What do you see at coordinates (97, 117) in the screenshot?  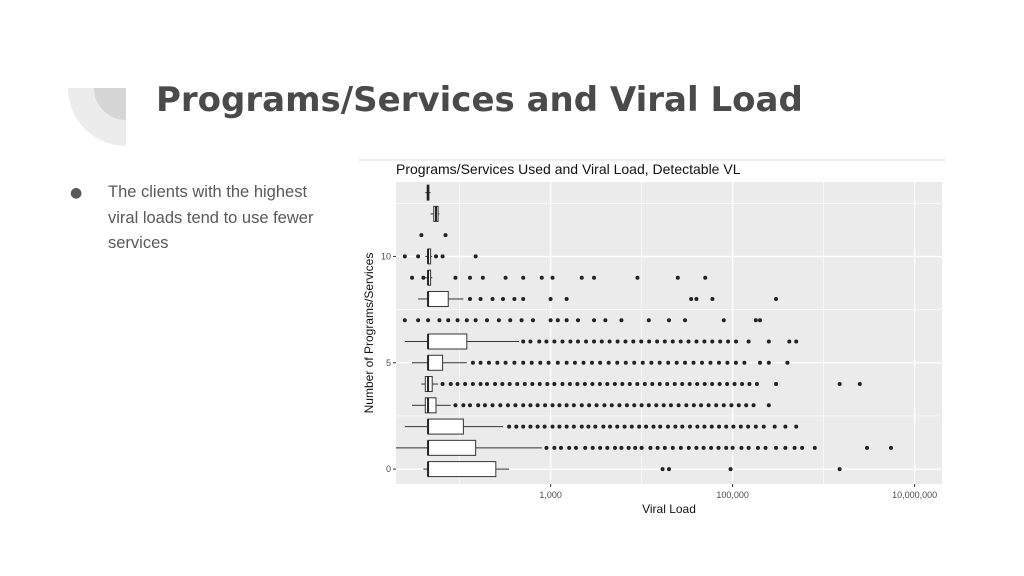 I see `decorative-quarter-circle-icon` at bounding box center [97, 117].